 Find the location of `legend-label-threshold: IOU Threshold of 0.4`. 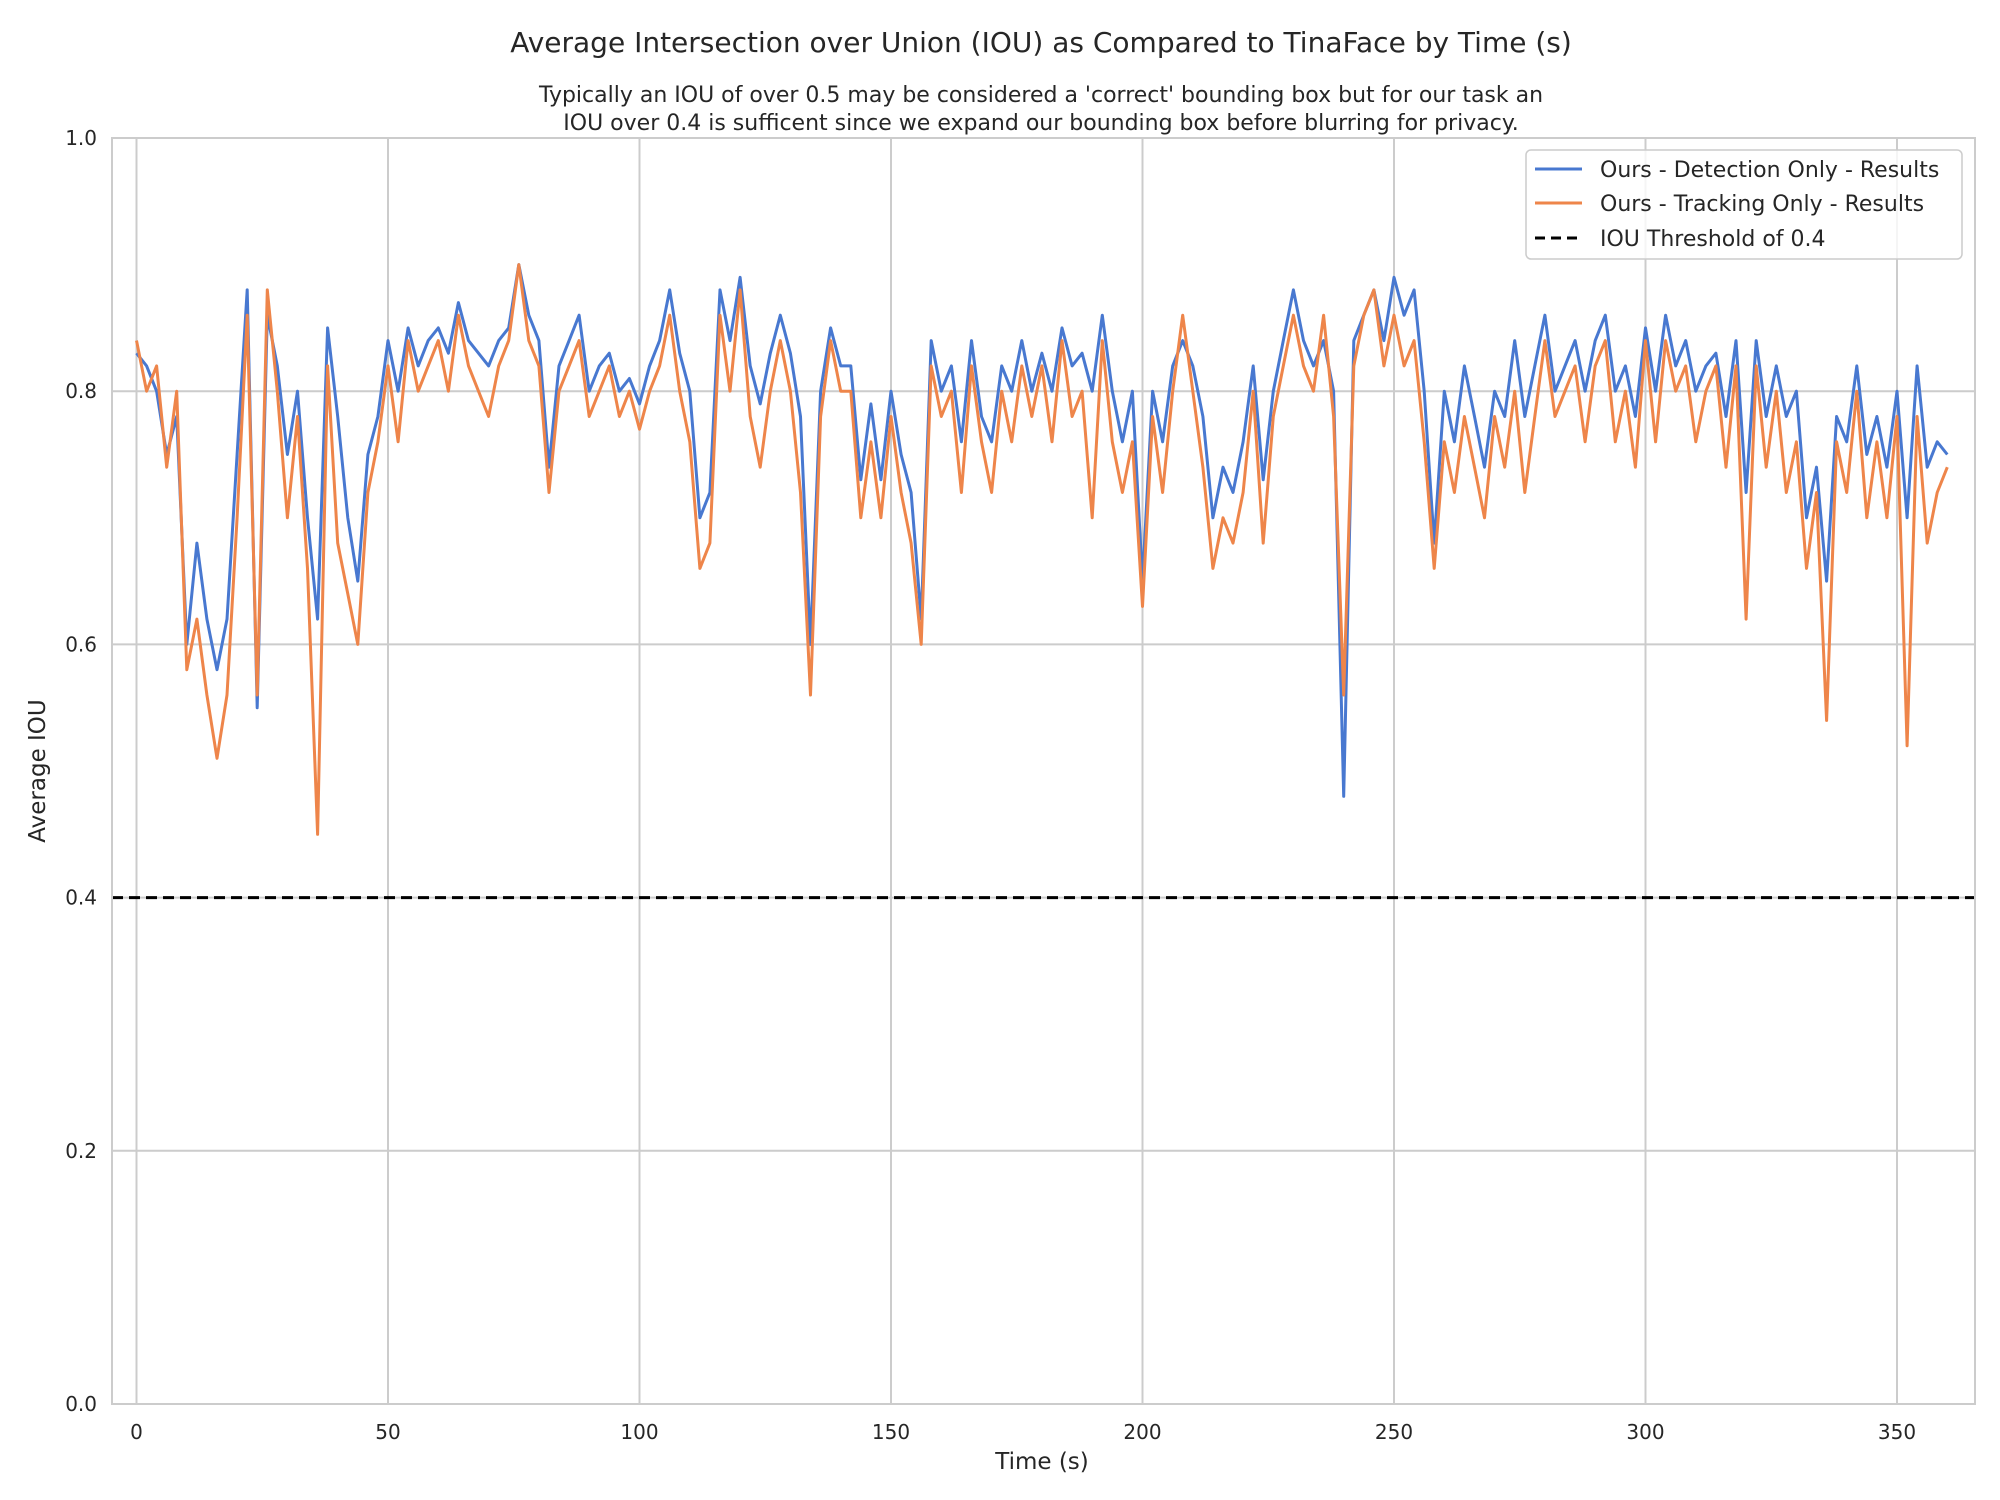

legend-label-threshold: IOU Threshold of 0.4 is located at coordinates (1713, 239).